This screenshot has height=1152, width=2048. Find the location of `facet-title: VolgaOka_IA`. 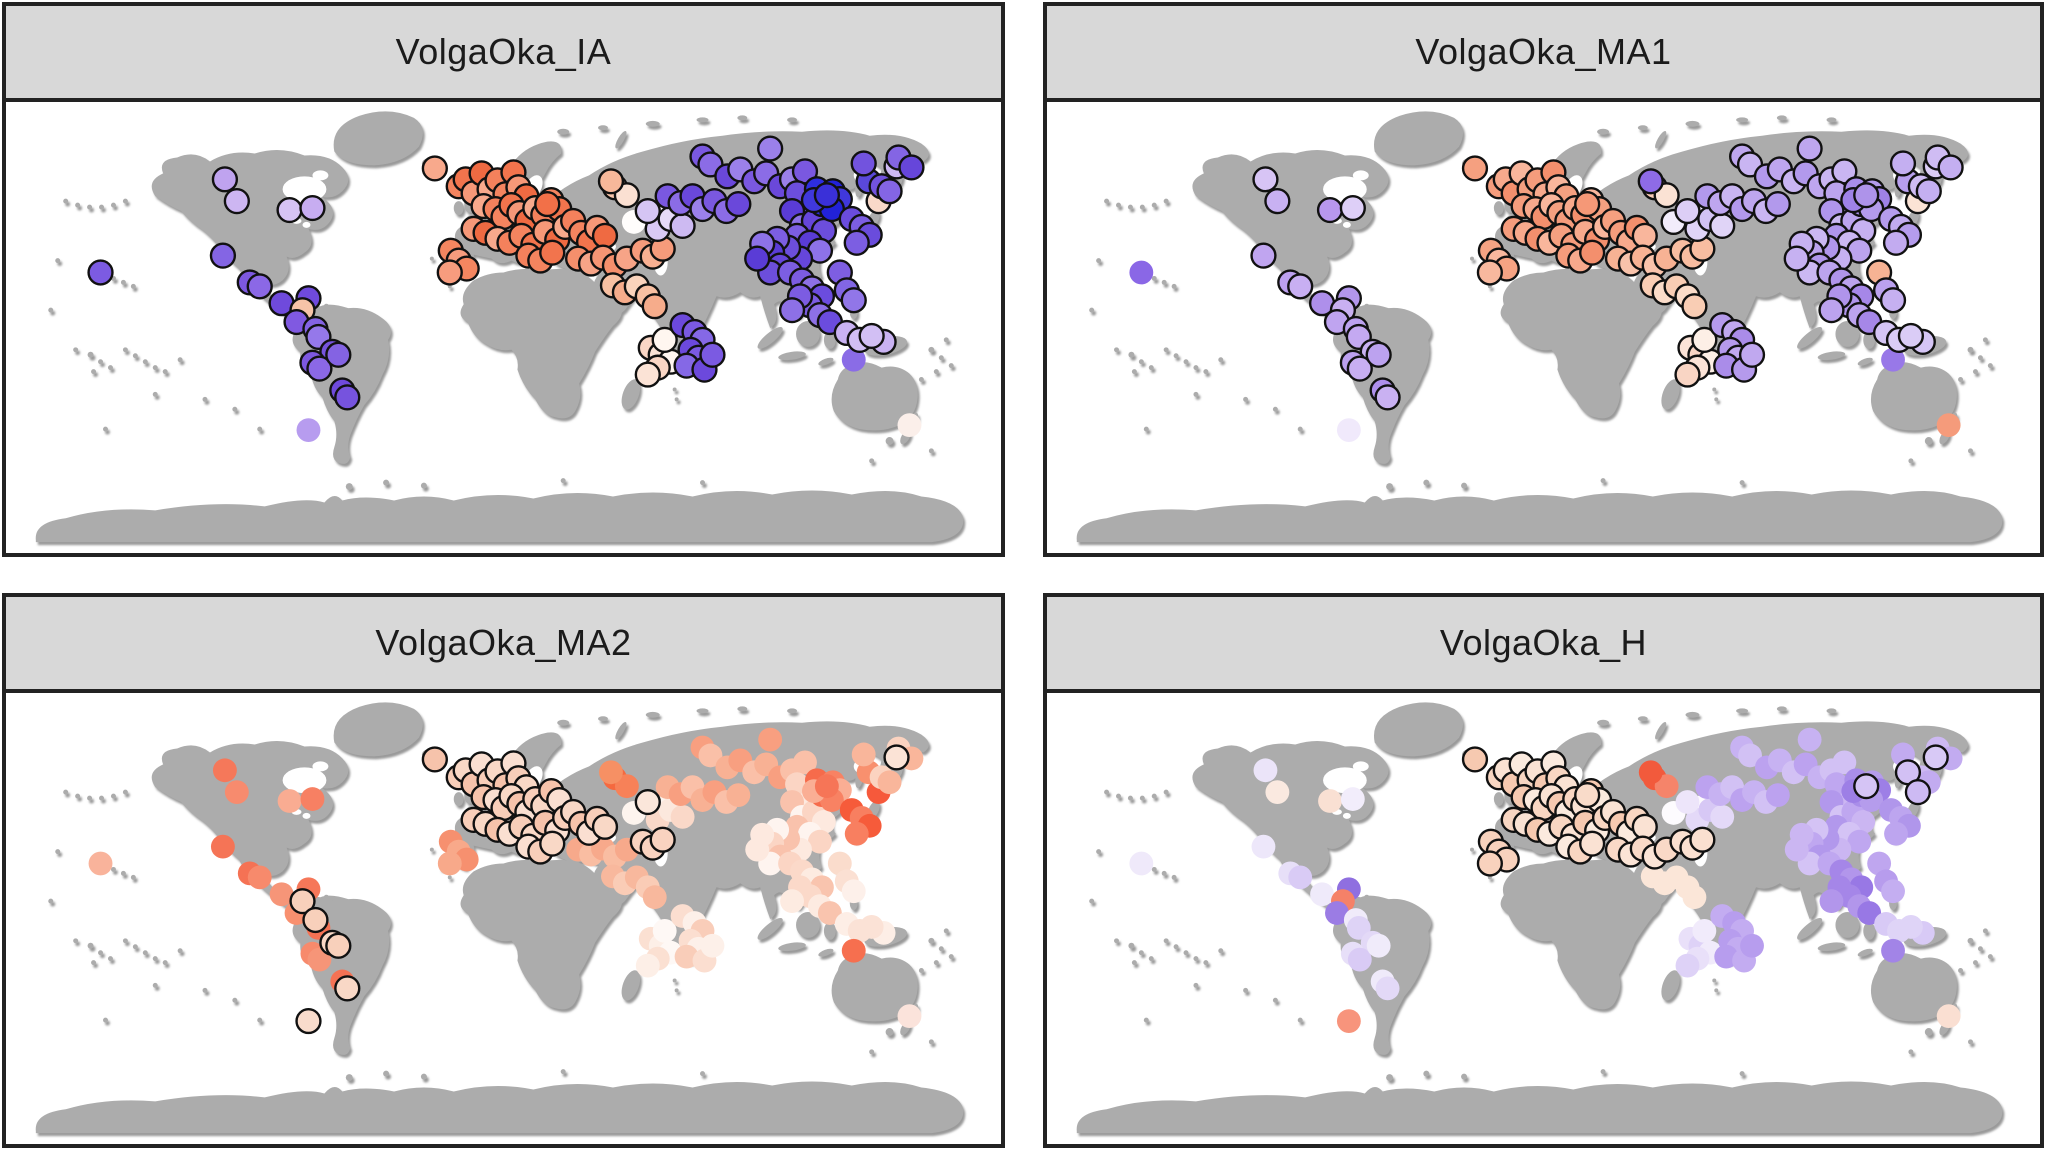

facet-title: VolgaOka_IA is located at coordinates (503, 51).